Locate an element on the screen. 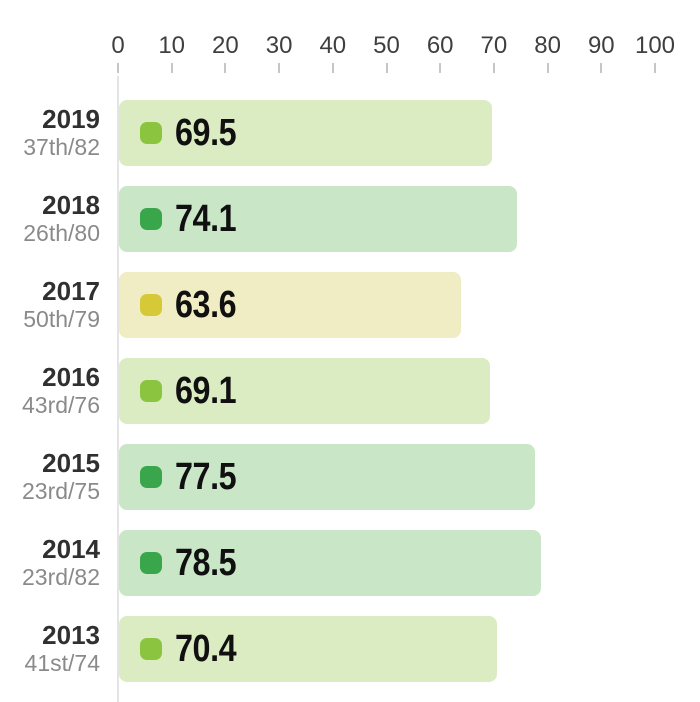 This screenshot has width=700, height=702. row-label: 2017 50th/79 is located at coordinates (50, 305).